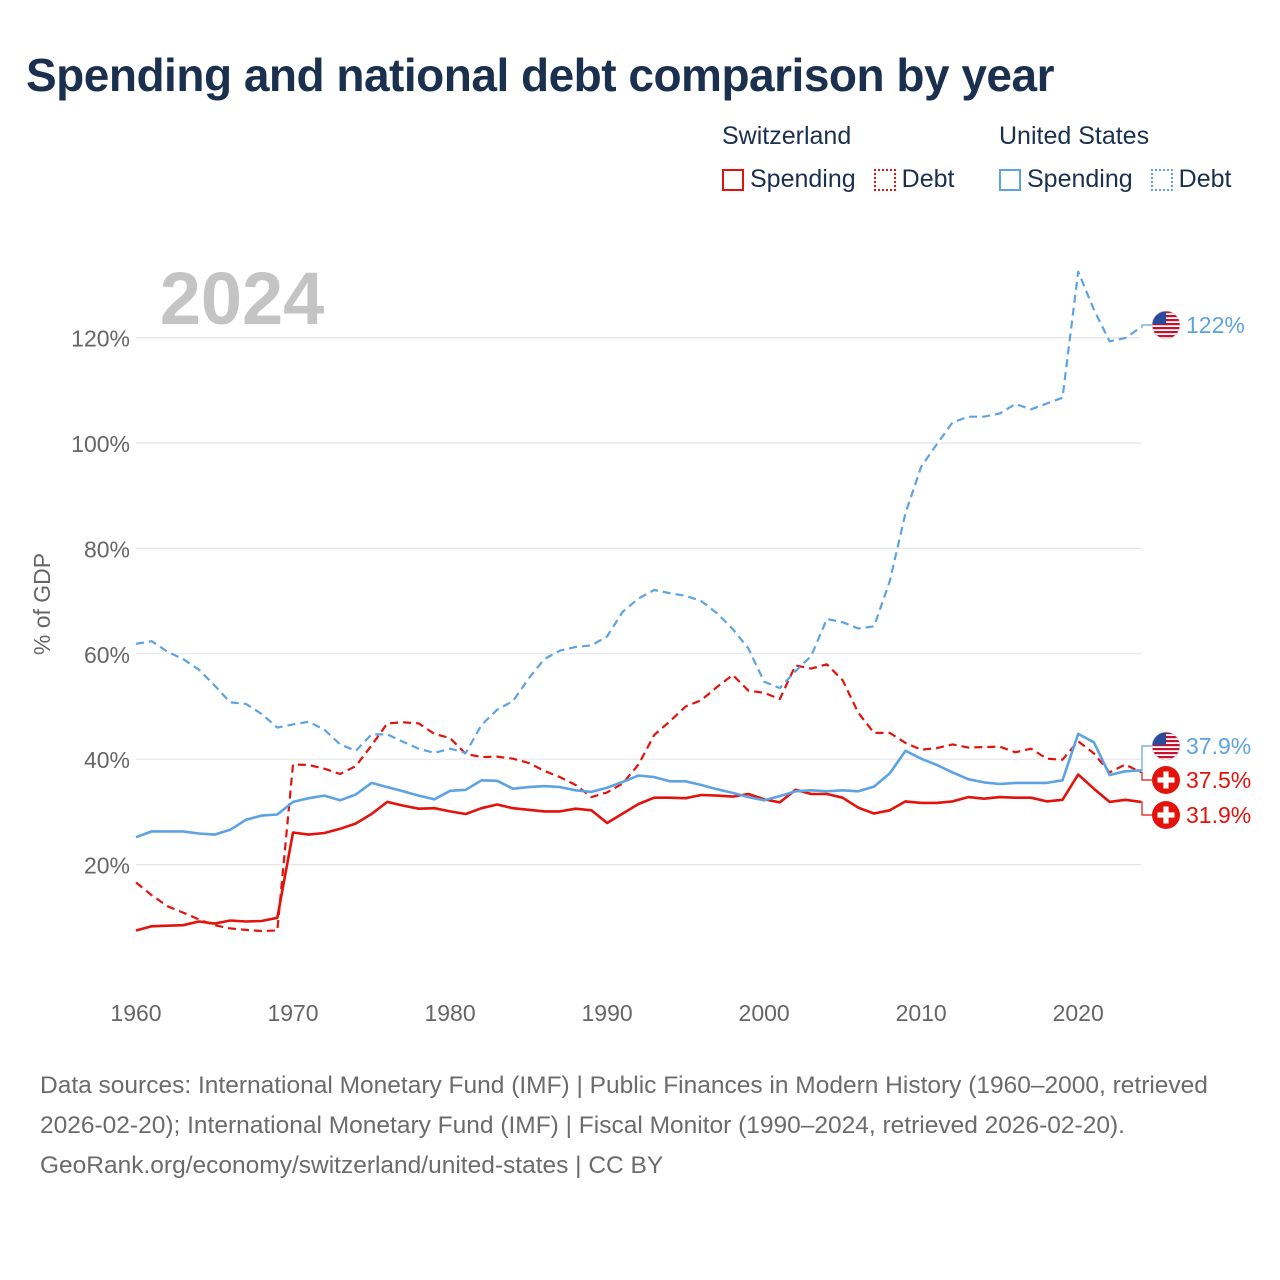 The height and width of the screenshot is (1280, 1280). What do you see at coordinates (1218, 746) in the screenshot?
I see `end-value-label: 37.9%` at bounding box center [1218, 746].